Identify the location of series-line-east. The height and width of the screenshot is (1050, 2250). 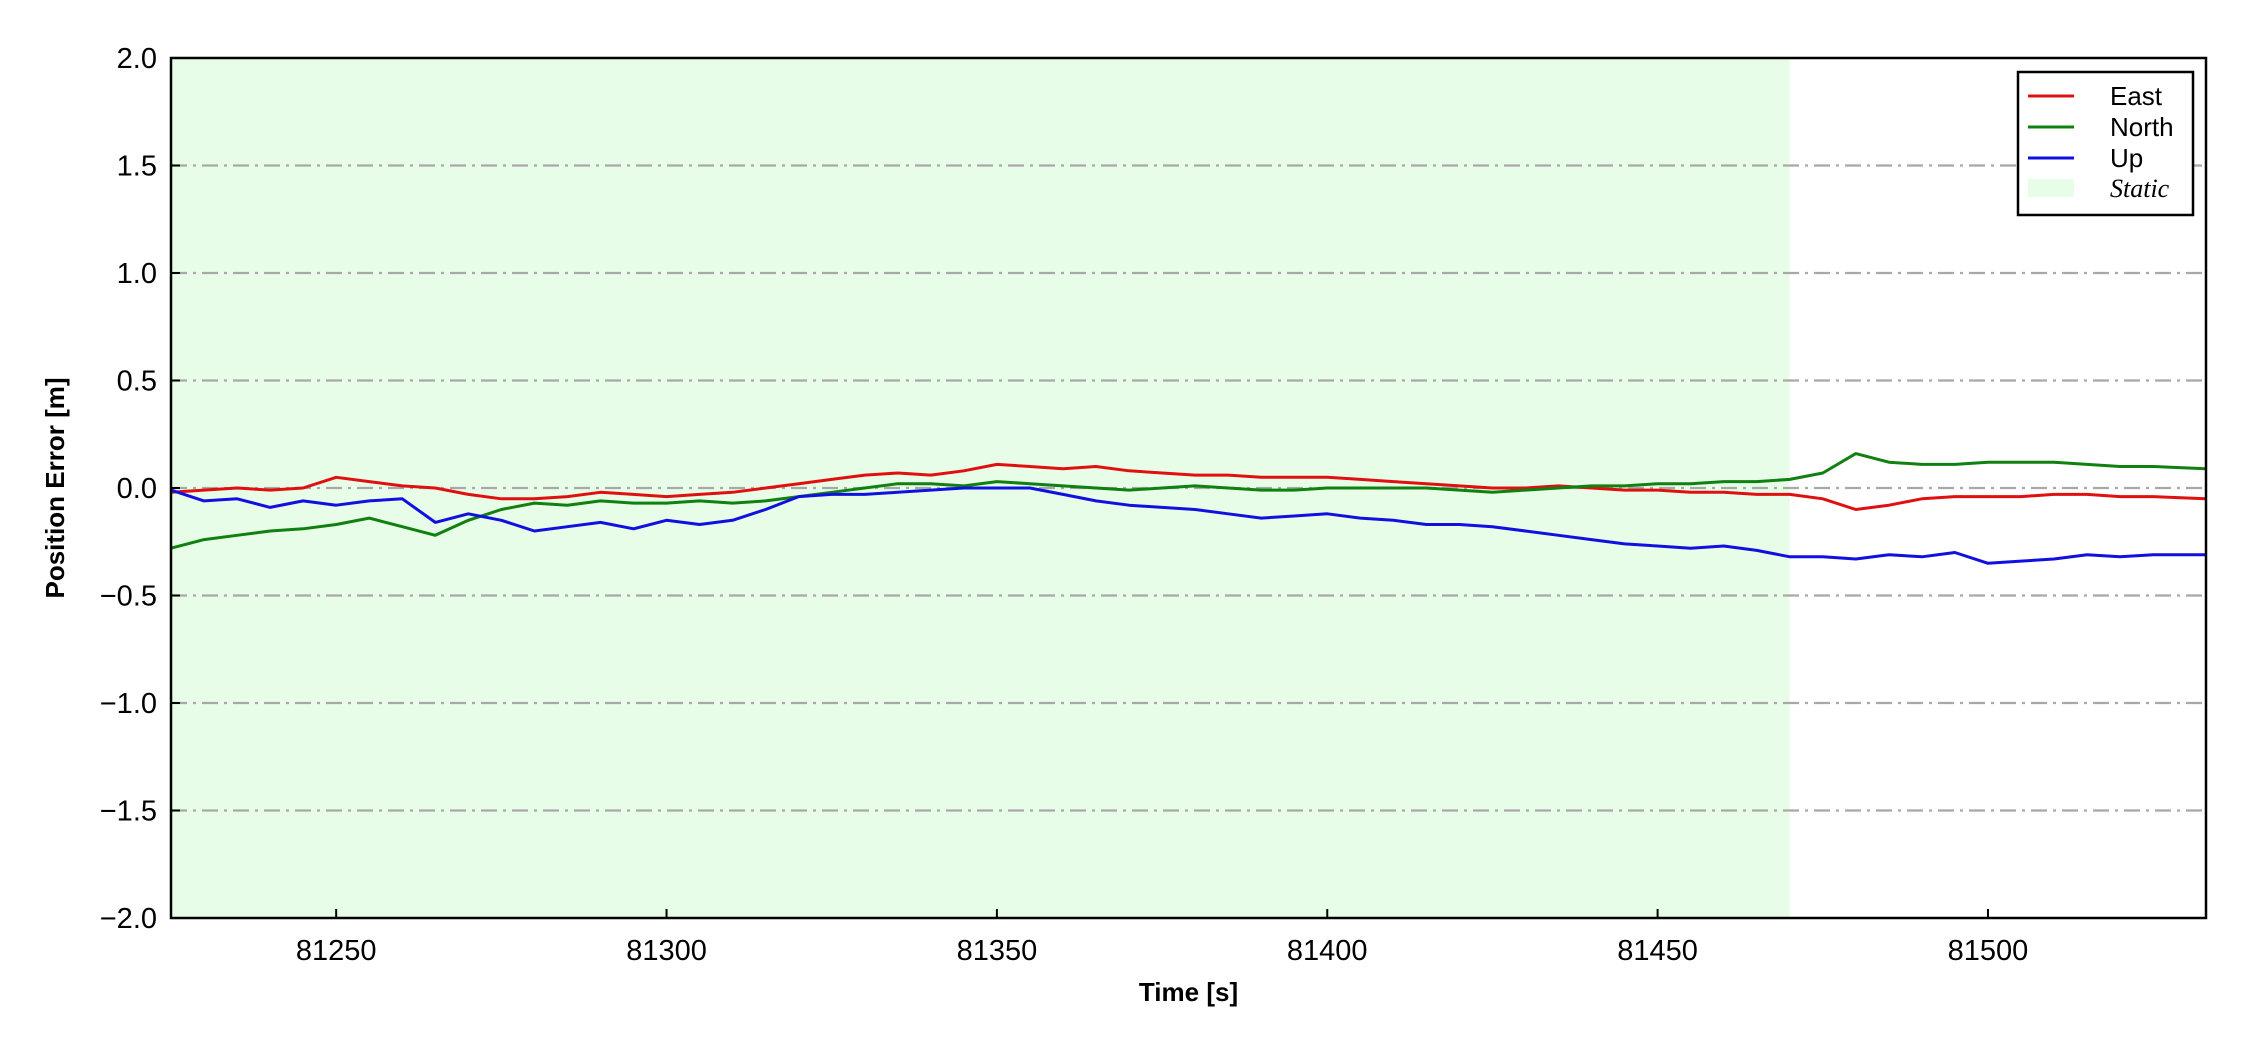
(1188, 486).